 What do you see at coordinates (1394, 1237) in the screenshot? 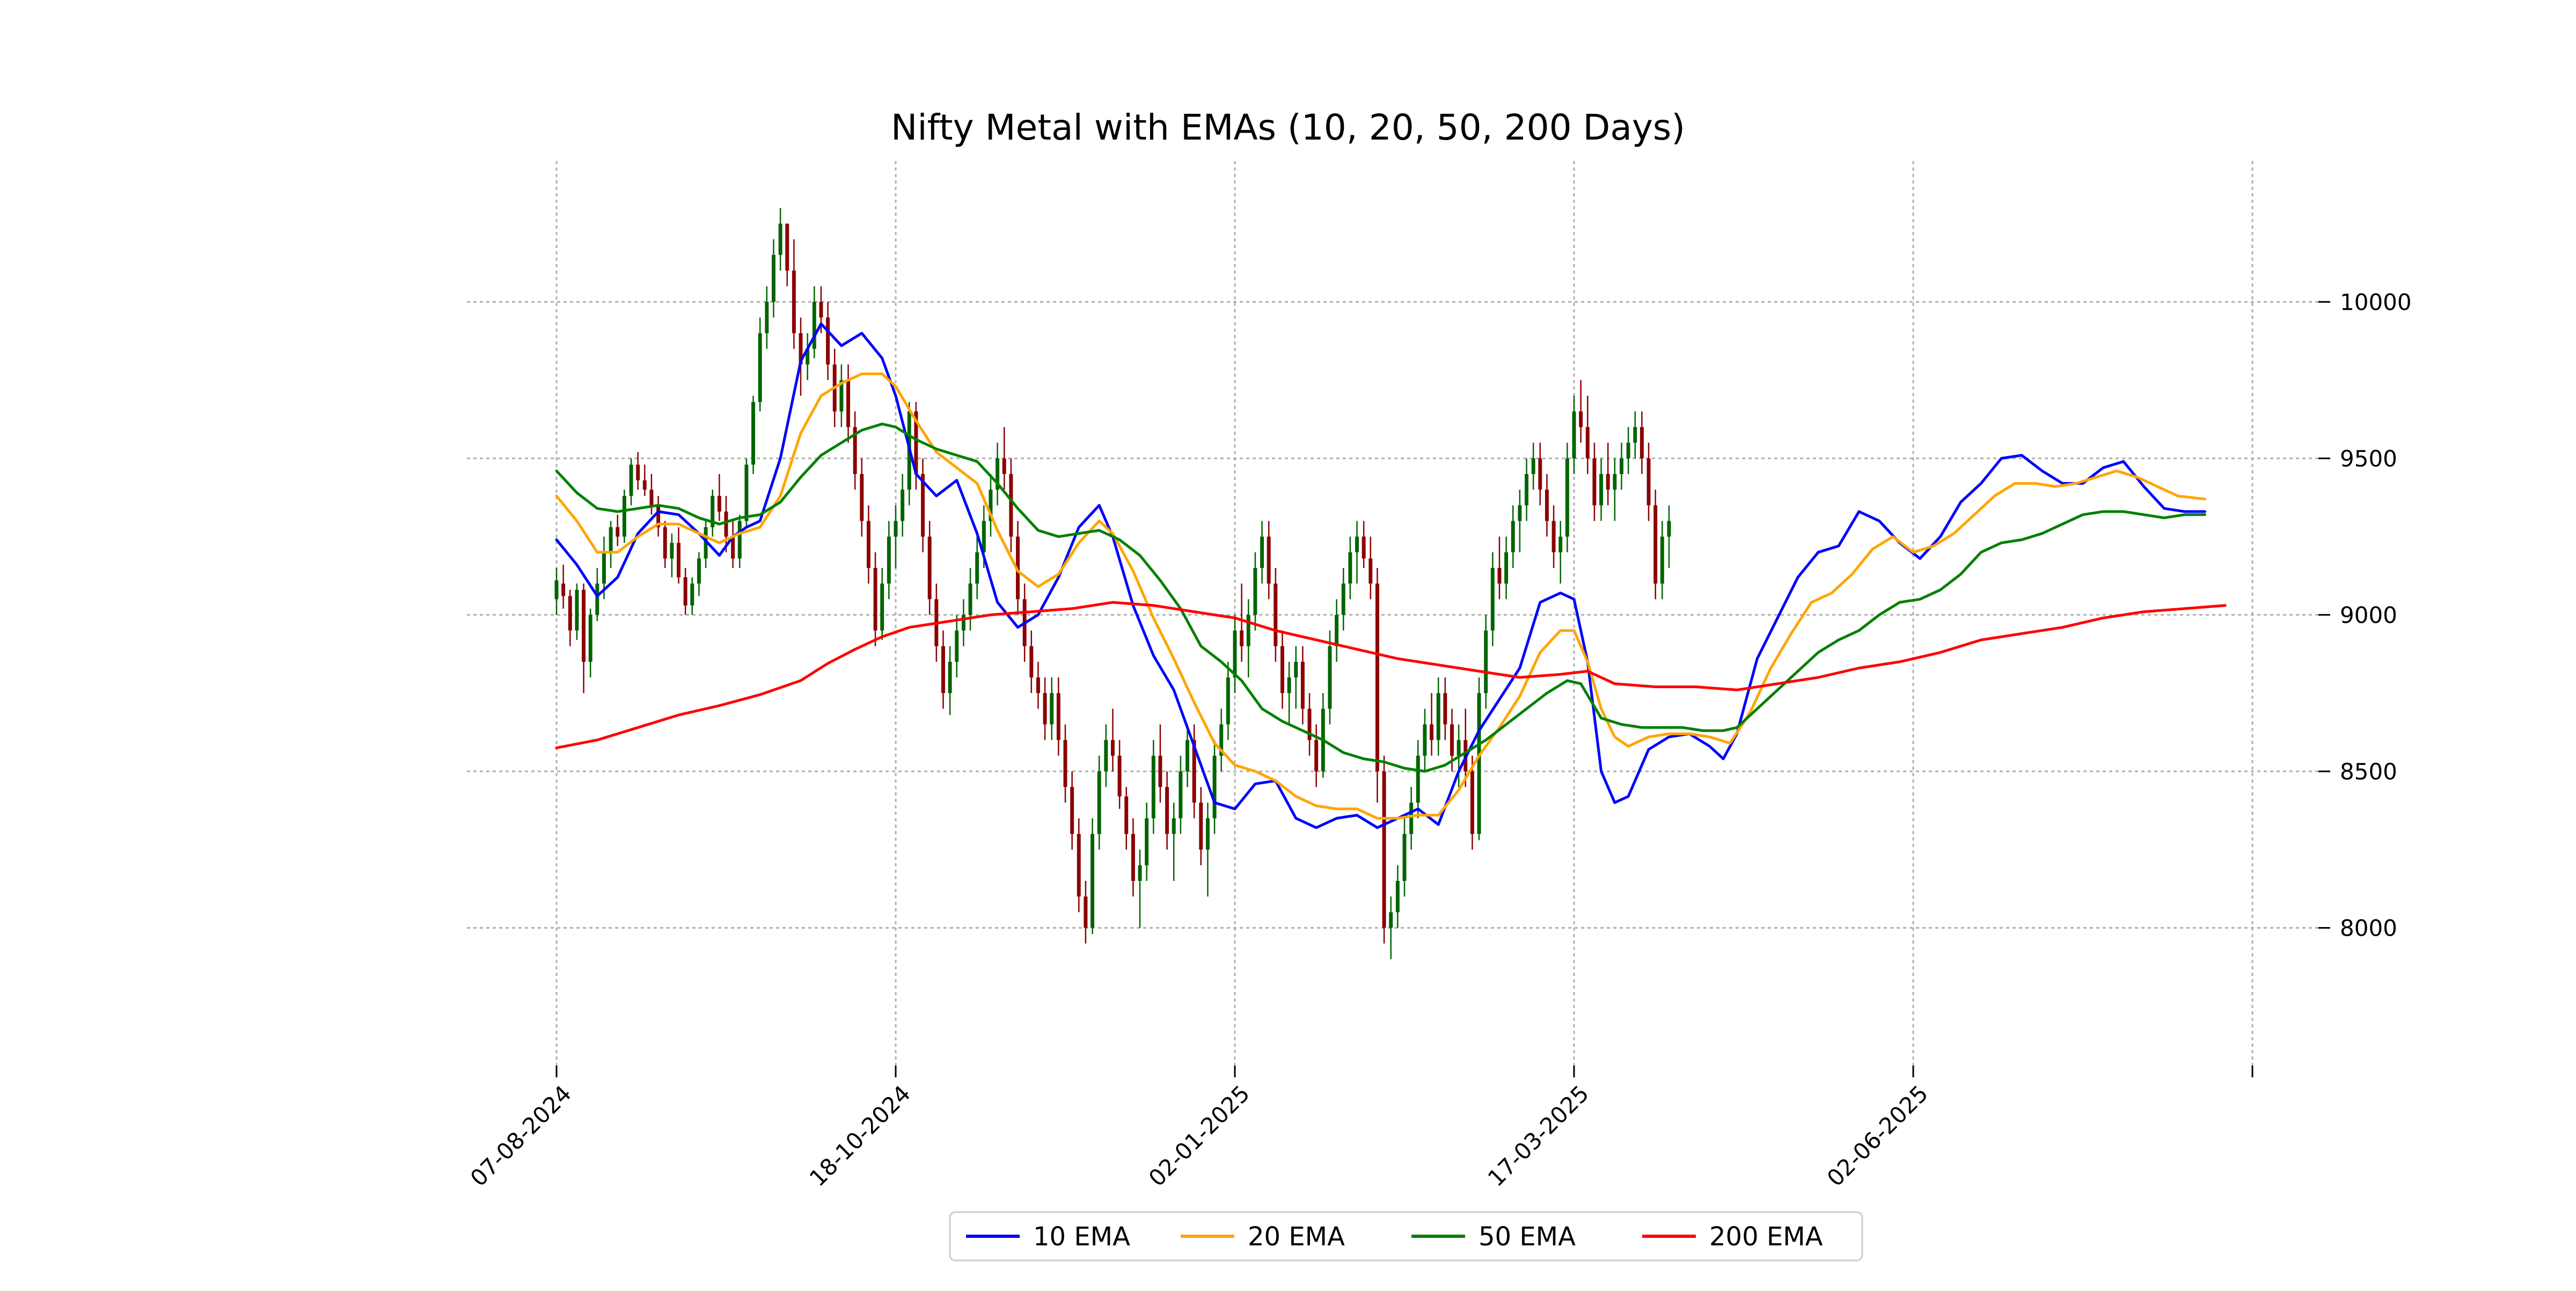
I see `legend-items: 10 EMA 20 EMA 50 EMA 200 EMA` at bounding box center [1394, 1237].